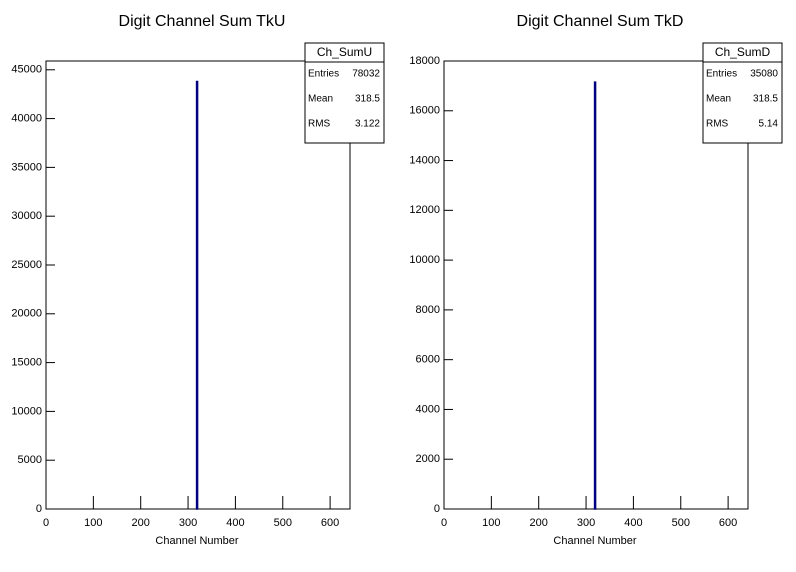 The image size is (796, 572). Describe the element at coordinates (424, 111) in the screenshot. I see `y-tick-label: 16000` at that location.